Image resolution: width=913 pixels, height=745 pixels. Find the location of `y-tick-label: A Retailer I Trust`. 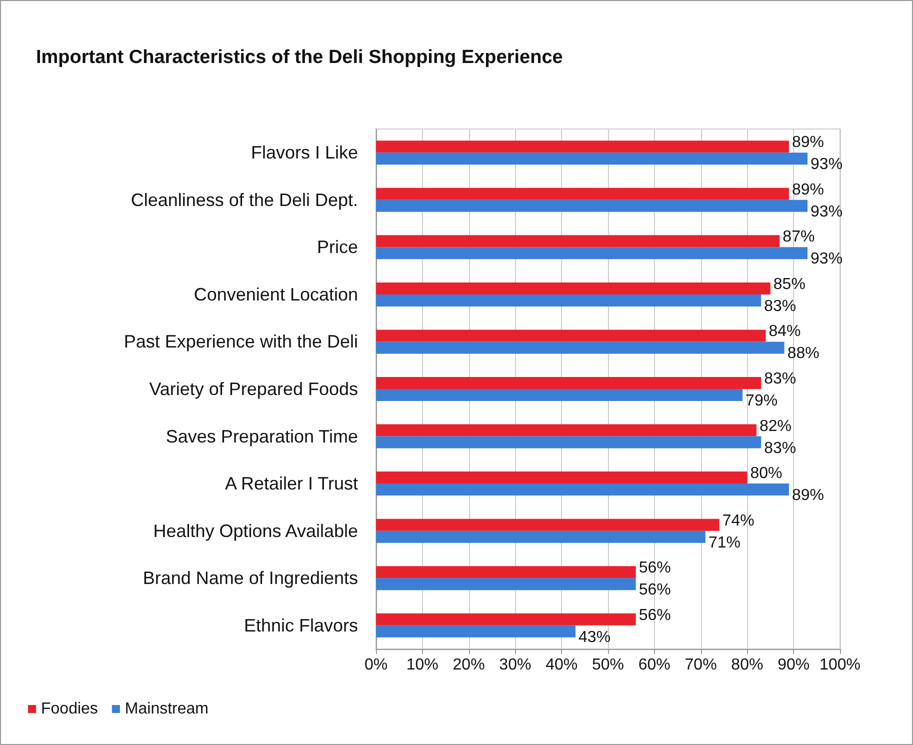

y-tick-label: A Retailer I Trust is located at coordinates (291, 484).